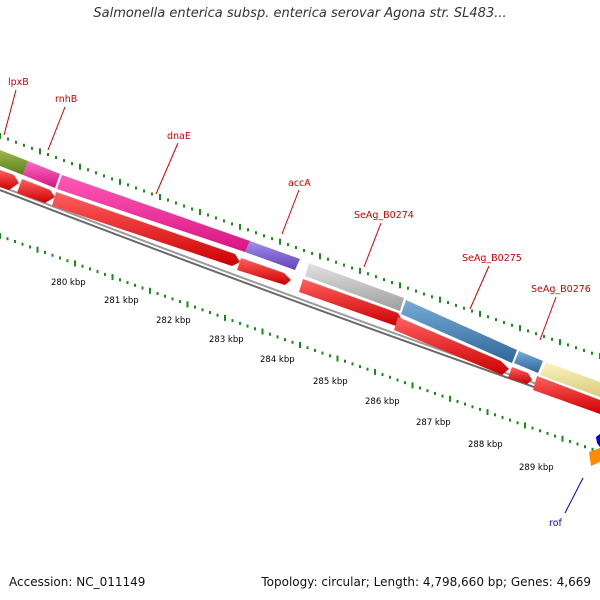 The image size is (600, 600). I want to click on gene-block-SeAg_B0276-a, so click(528, 362).